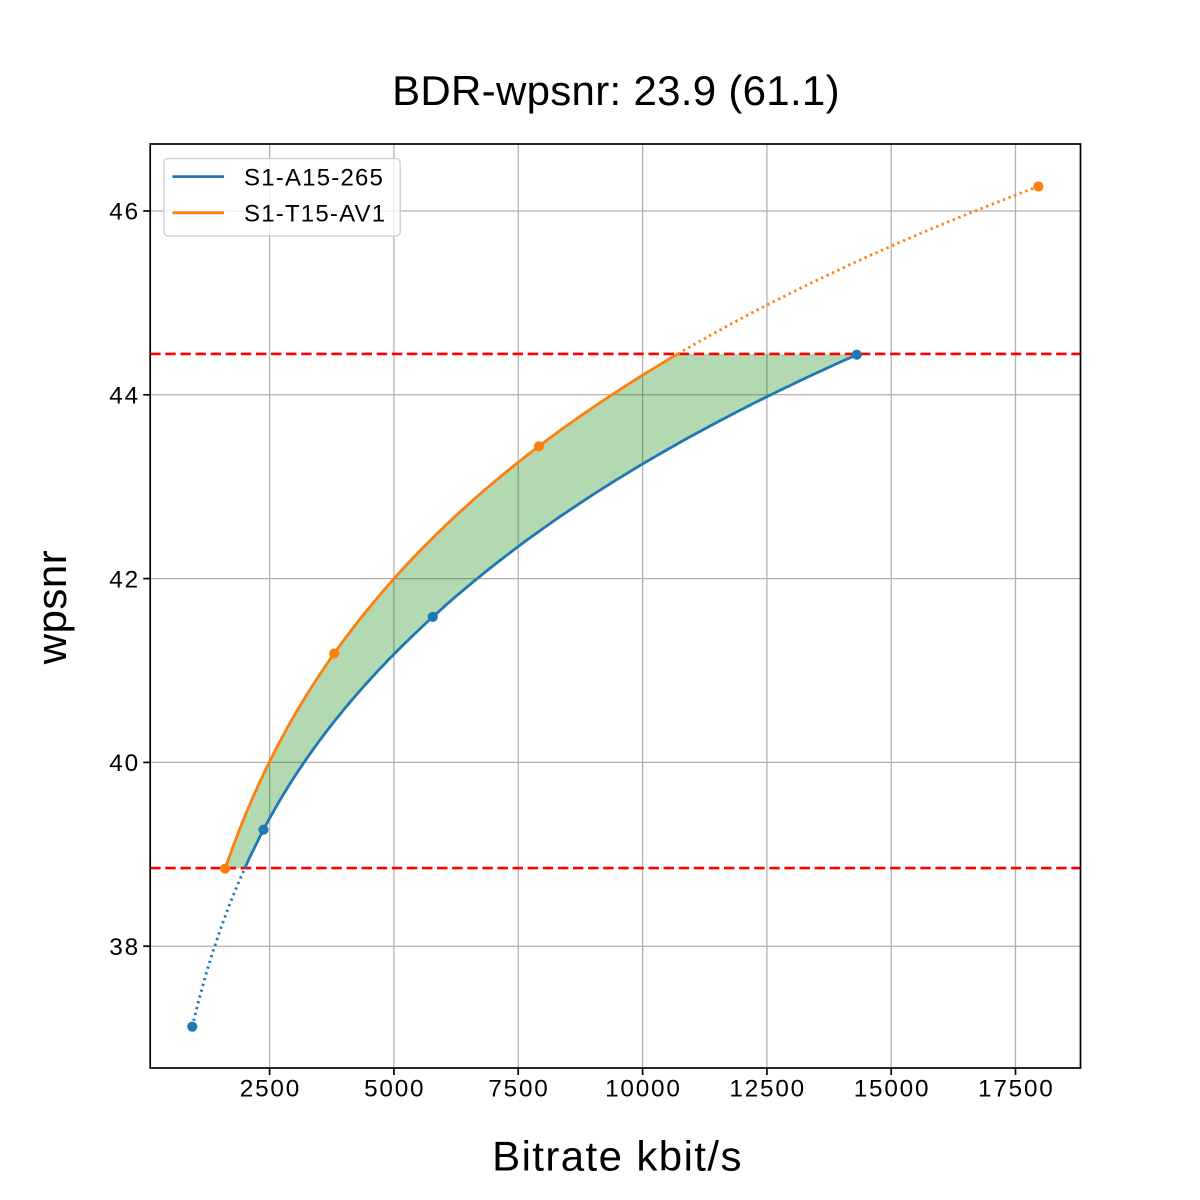 Image resolution: width=1200 pixels, height=1200 pixels. Describe the element at coordinates (51, 608) in the screenshot. I see `svg-text: wpsnr` at that location.